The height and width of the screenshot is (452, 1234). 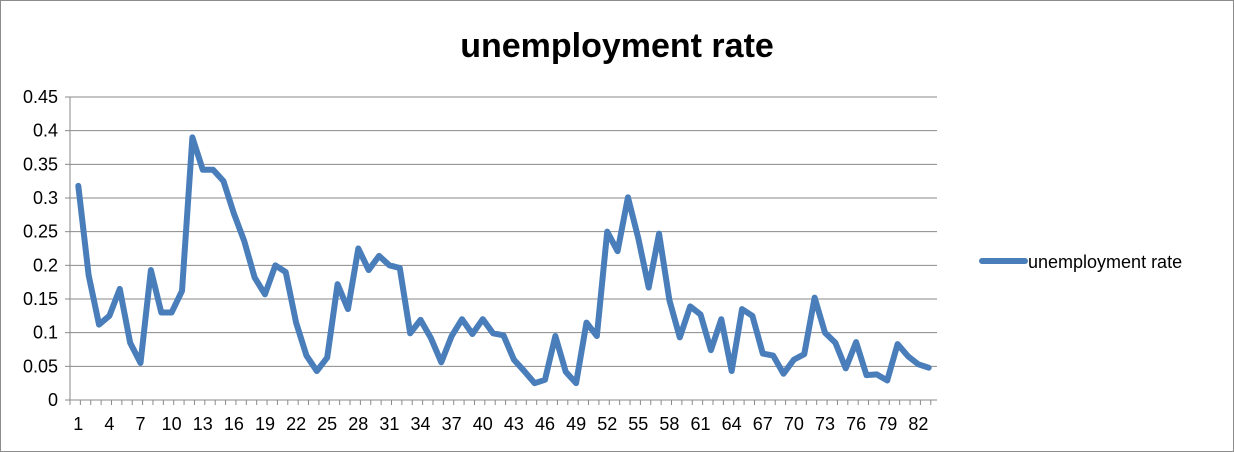 I want to click on x-tick-label: 67, so click(x=763, y=424).